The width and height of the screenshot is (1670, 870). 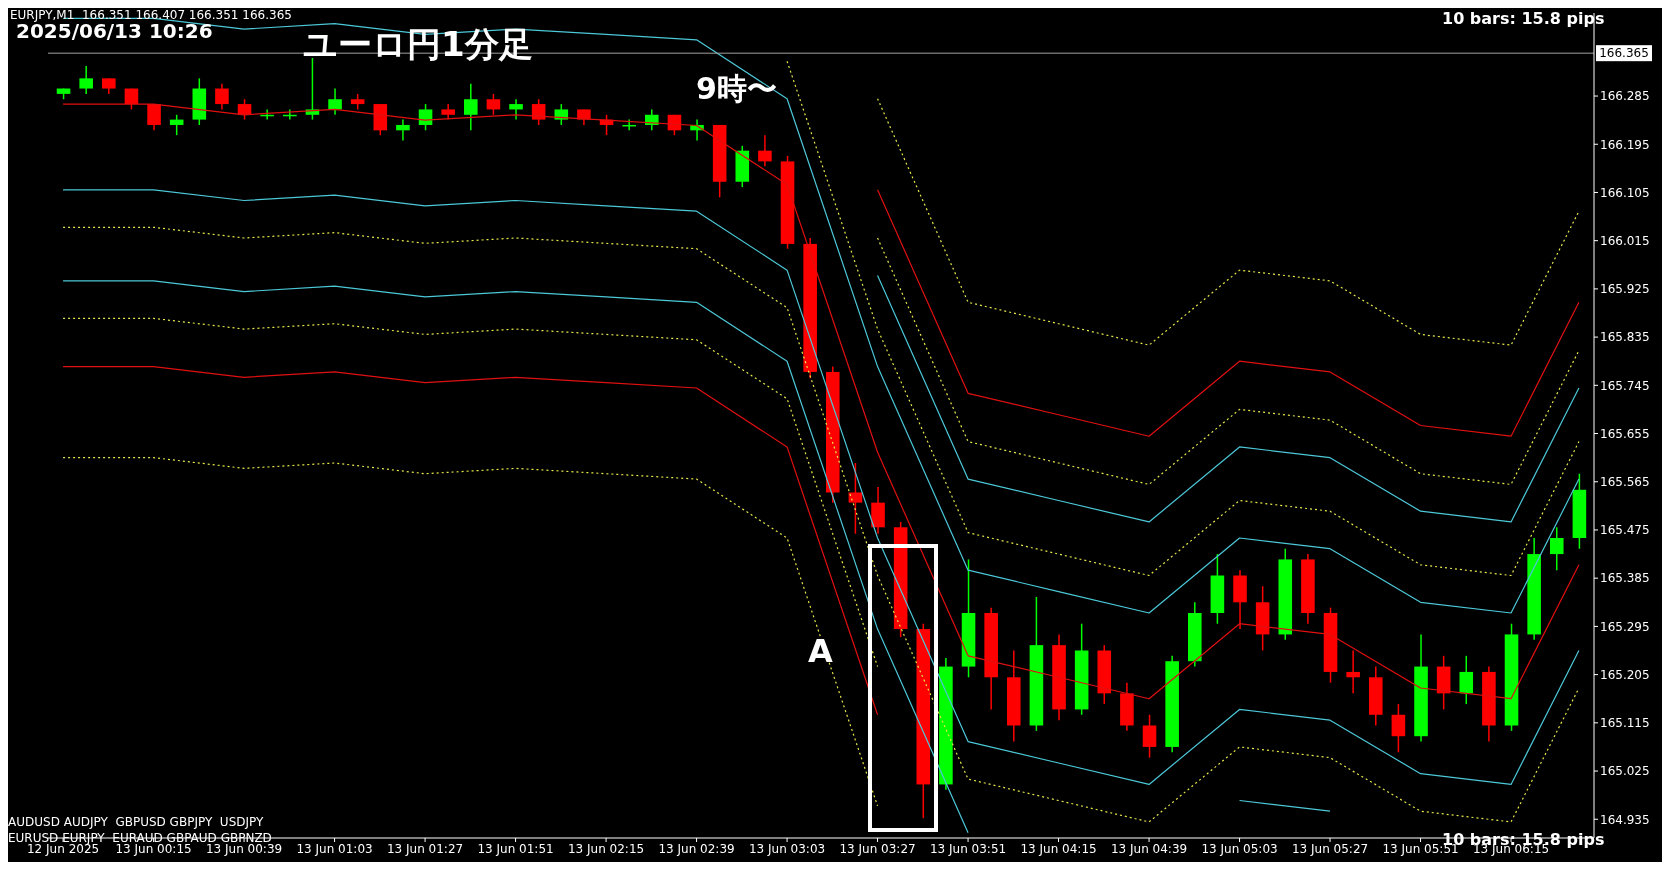 I want to click on x-tick-label: 13 Jun 03:51, so click(x=968, y=848).